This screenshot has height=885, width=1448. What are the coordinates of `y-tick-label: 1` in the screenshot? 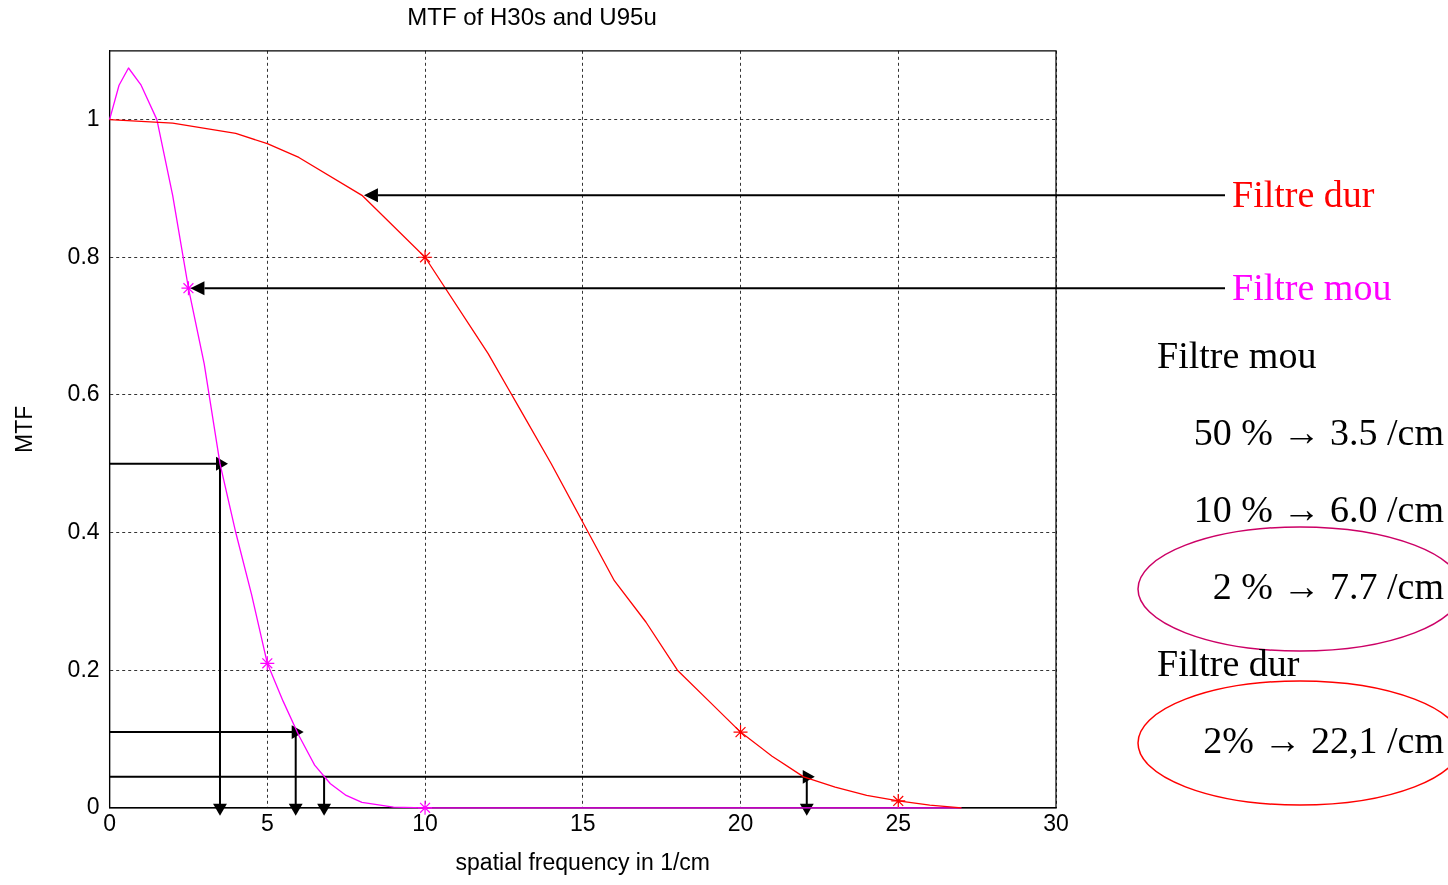 It's located at (93, 117).